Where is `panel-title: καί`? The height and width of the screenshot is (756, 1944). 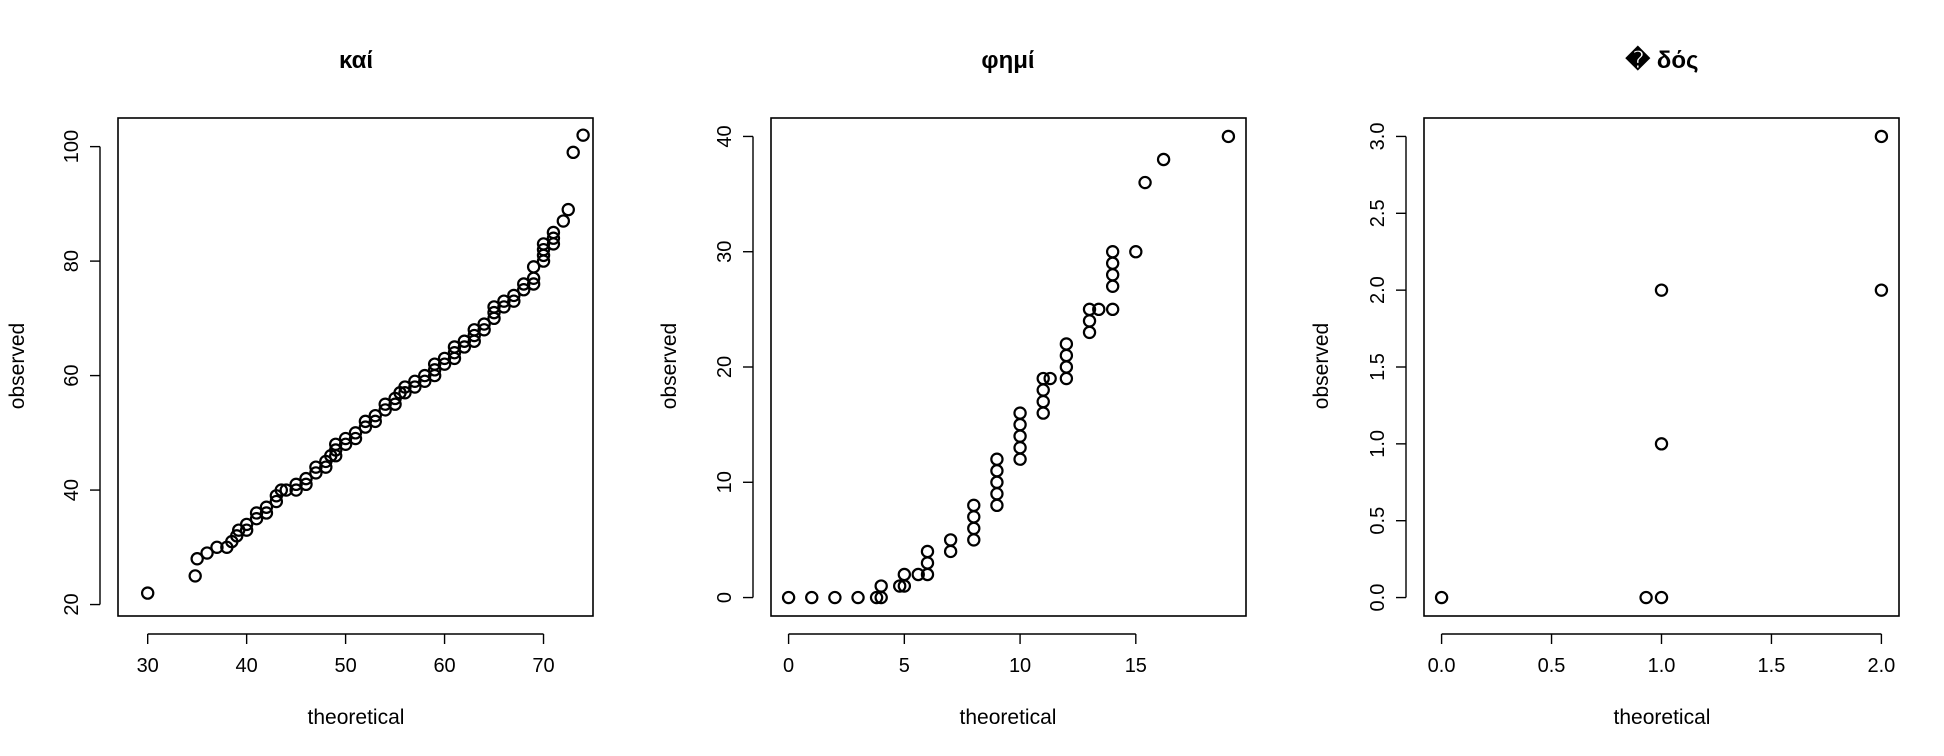 panel-title: καί is located at coordinates (356, 60).